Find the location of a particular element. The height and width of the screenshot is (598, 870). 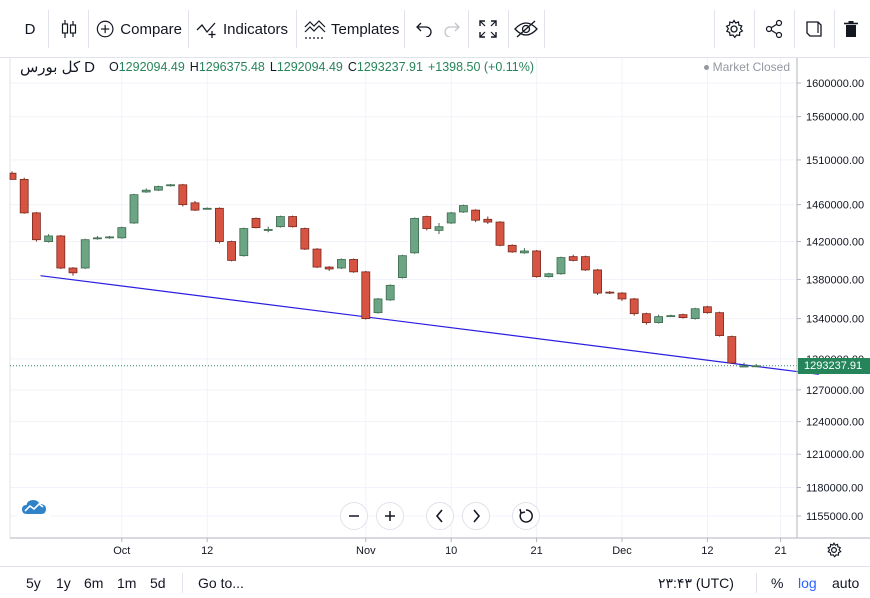

templates-label: Templates is located at coordinates (365, 29).